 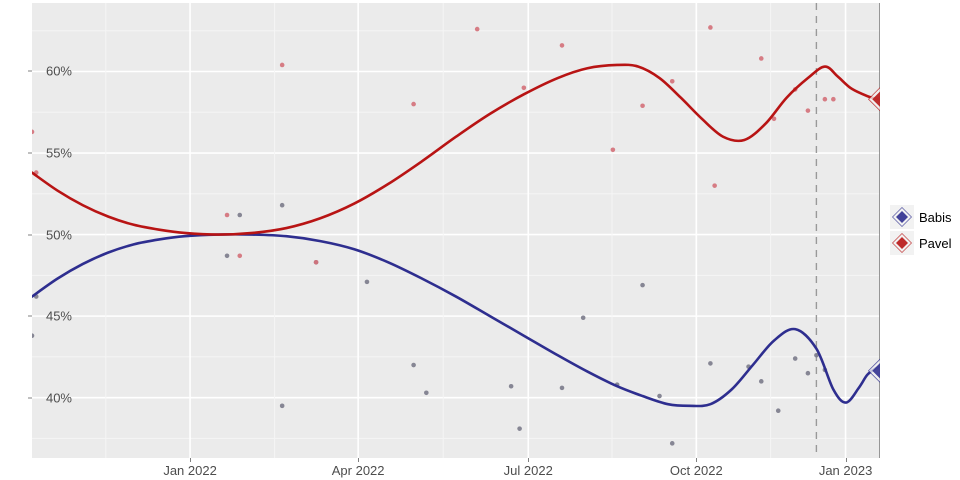 What do you see at coordinates (935, 243) in the screenshot?
I see `legend-label-pavel: Pavel` at bounding box center [935, 243].